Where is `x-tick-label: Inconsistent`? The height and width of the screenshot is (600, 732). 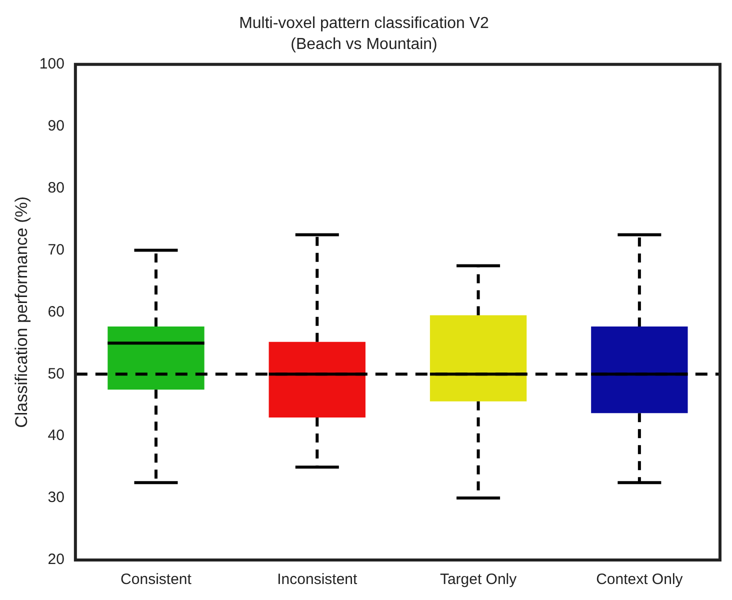
x-tick-label: Inconsistent is located at coordinates (317, 579).